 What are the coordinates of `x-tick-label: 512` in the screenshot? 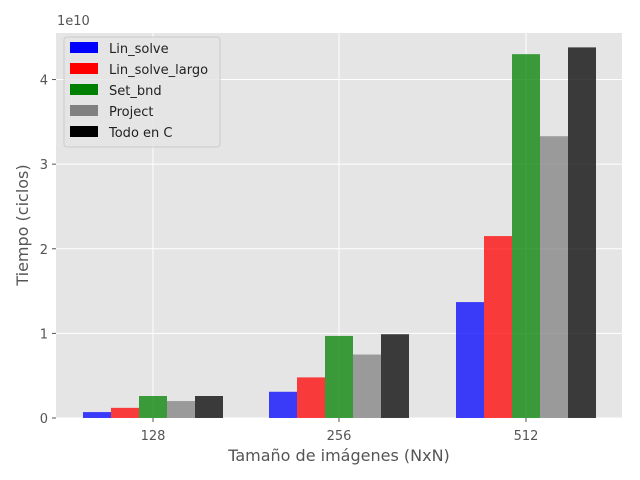 It's located at (526, 436).